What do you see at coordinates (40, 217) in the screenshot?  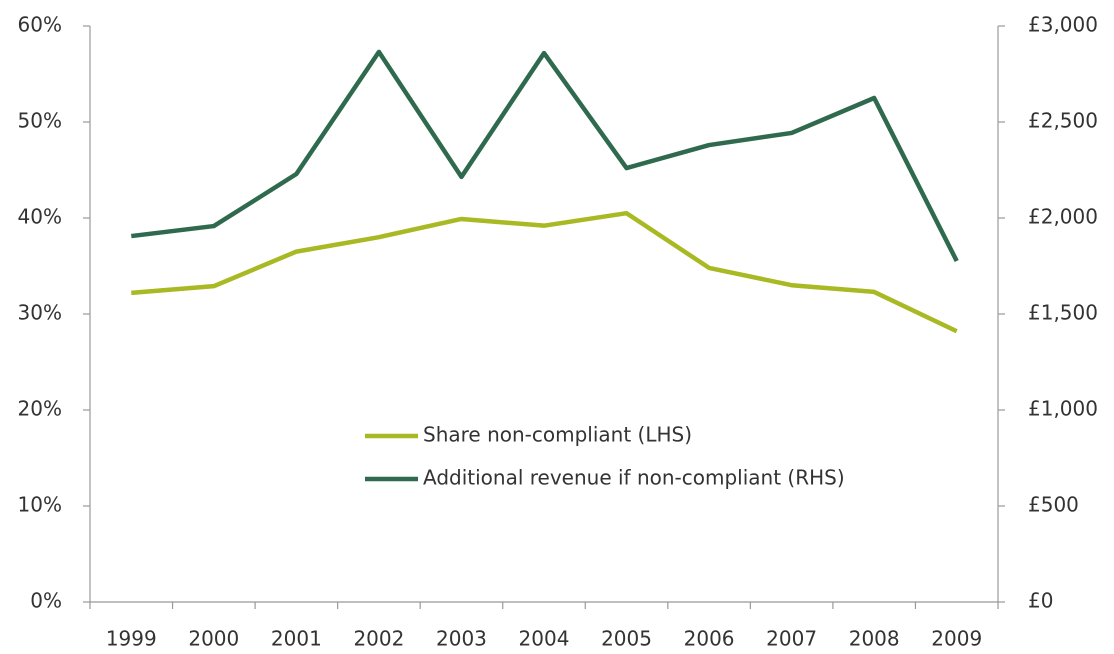 I see `y-tick-label: 40%` at bounding box center [40, 217].